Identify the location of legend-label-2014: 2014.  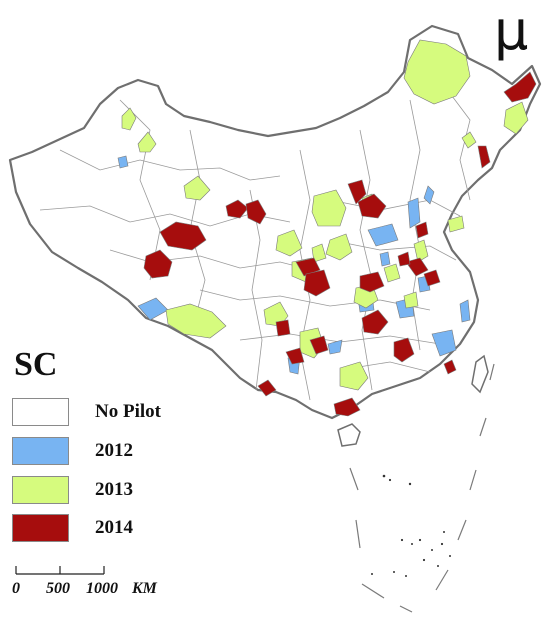
(114, 527).